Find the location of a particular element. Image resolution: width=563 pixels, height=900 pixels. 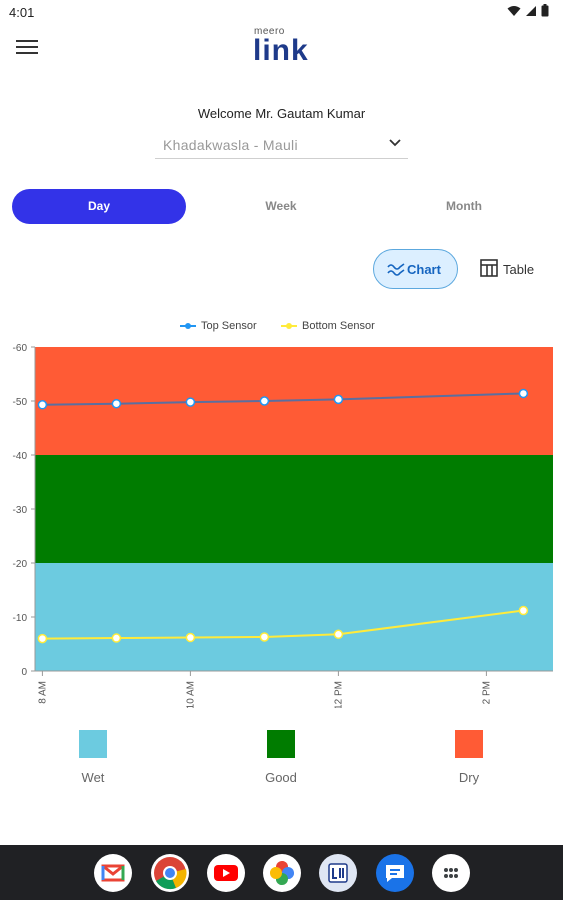

photos-app-icon is located at coordinates (282, 873).